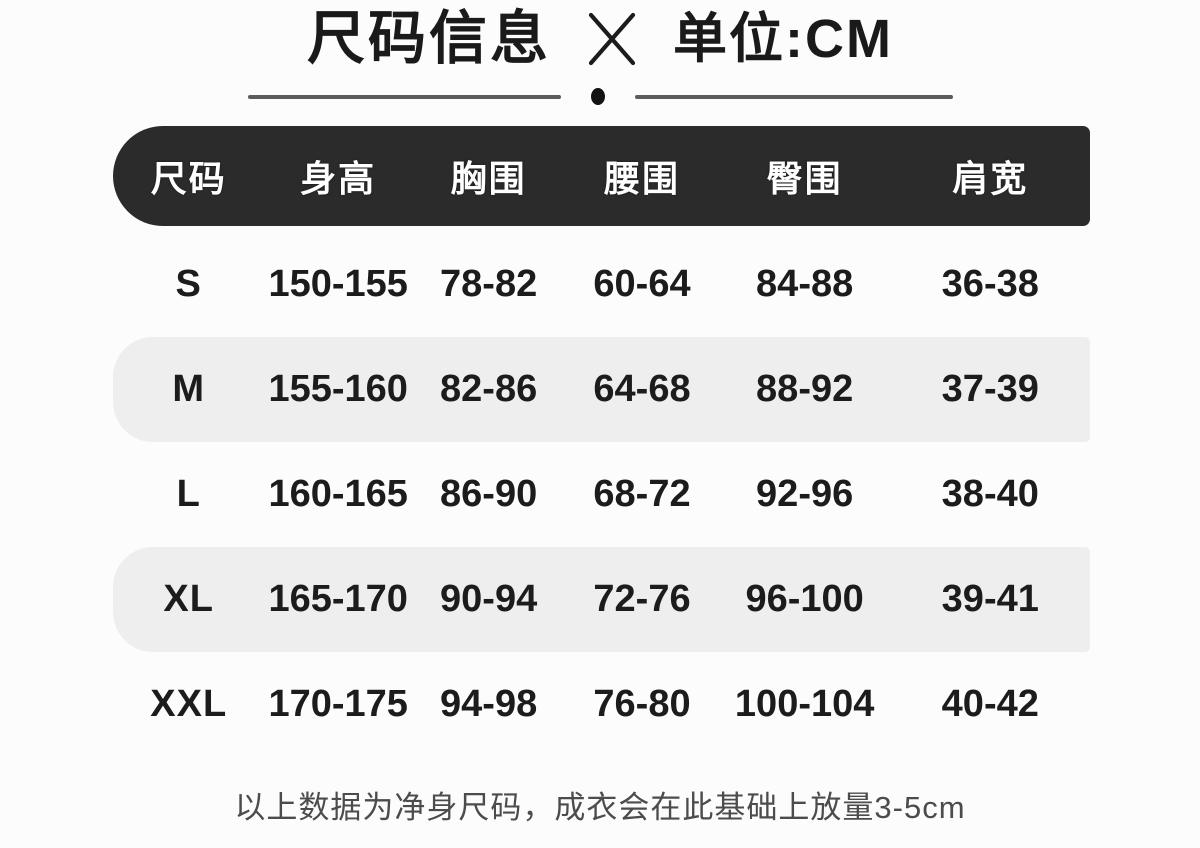 The image size is (1200, 848). Describe the element at coordinates (338, 389) in the screenshot. I see `value-cell: 155-160` at that location.